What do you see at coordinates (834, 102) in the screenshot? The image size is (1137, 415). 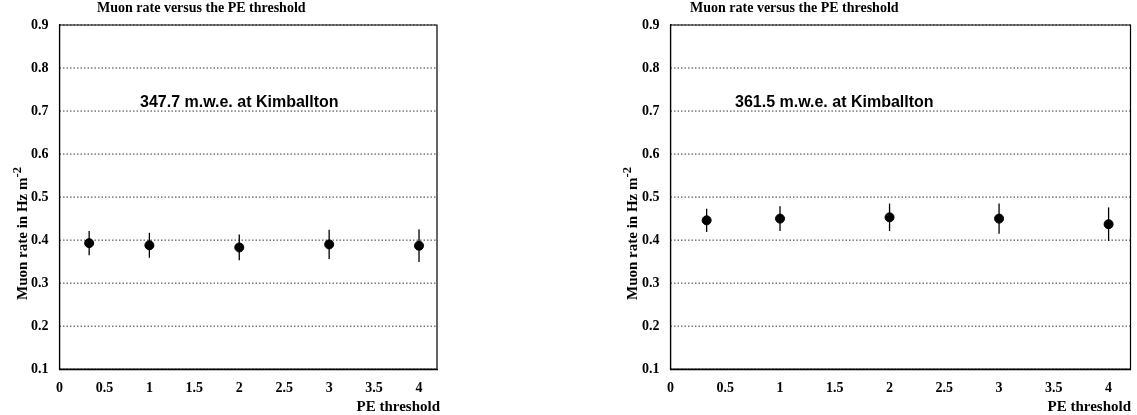 I see `annotation: 361.5 m.w.e. at Kimballton` at bounding box center [834, 102].